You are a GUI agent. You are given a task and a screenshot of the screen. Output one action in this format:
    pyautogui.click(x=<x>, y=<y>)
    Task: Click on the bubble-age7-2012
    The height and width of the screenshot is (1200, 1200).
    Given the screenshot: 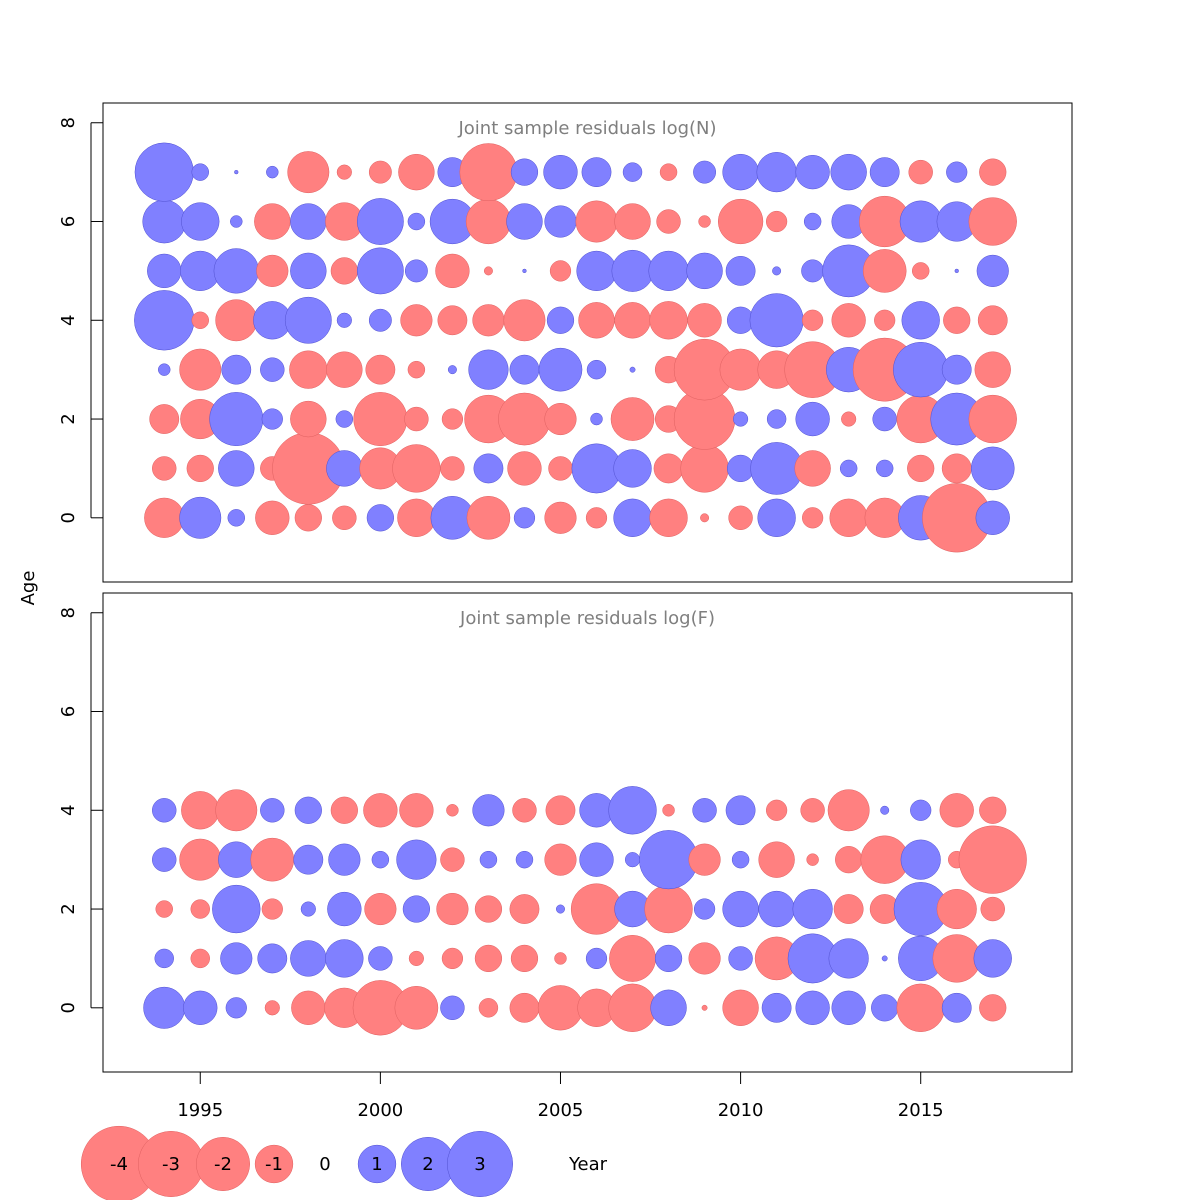 What is the action you would take?
    pyautogui.click(x=812, y=172)
    